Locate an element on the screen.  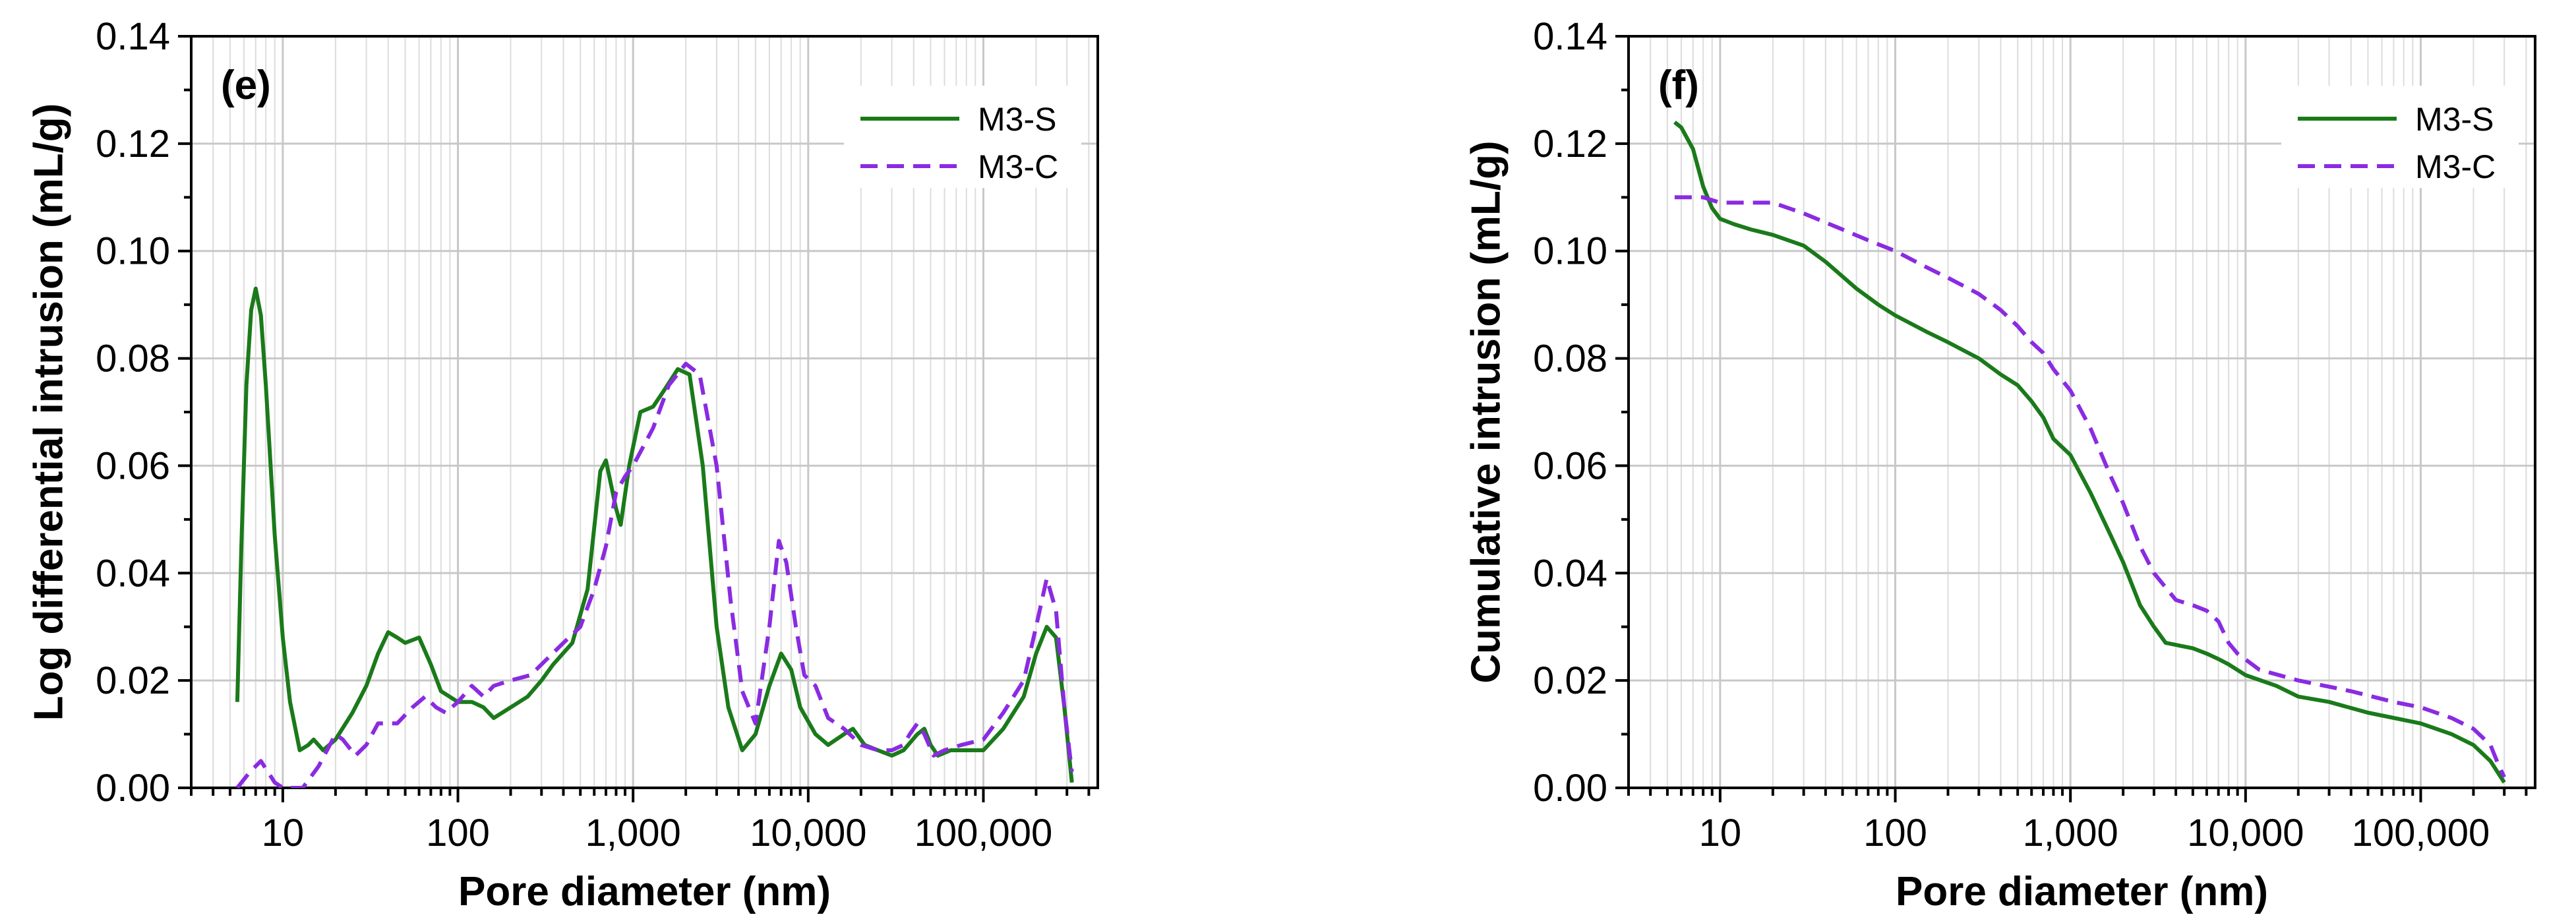
y-axis-title: Log differential intrusion (mL/g) is located at coordinates (49, 412).